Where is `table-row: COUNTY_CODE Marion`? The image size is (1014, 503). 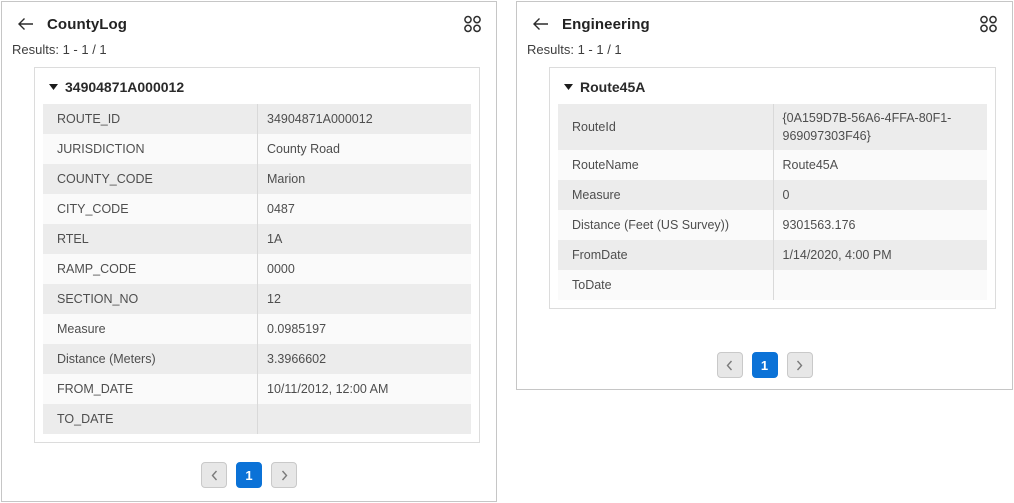
table-row: COUNTY_CODE Marion is located at coordinates (257, 179).